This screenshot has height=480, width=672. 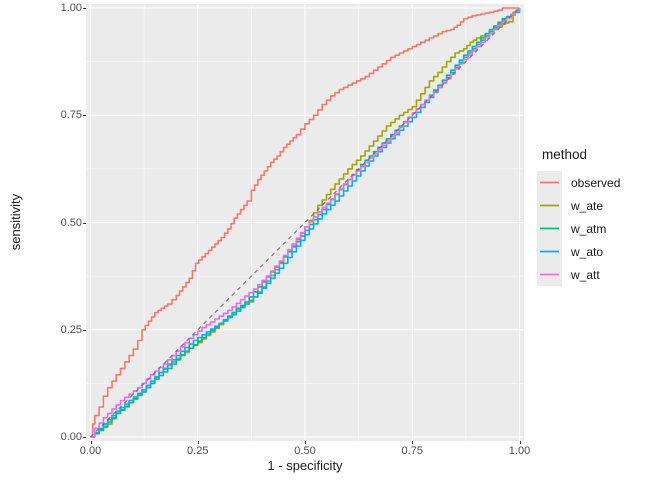 What do you see at coordinates (565, 154) in the screenshot?
I see `legend-title: method` at bounding box center [565, 154].